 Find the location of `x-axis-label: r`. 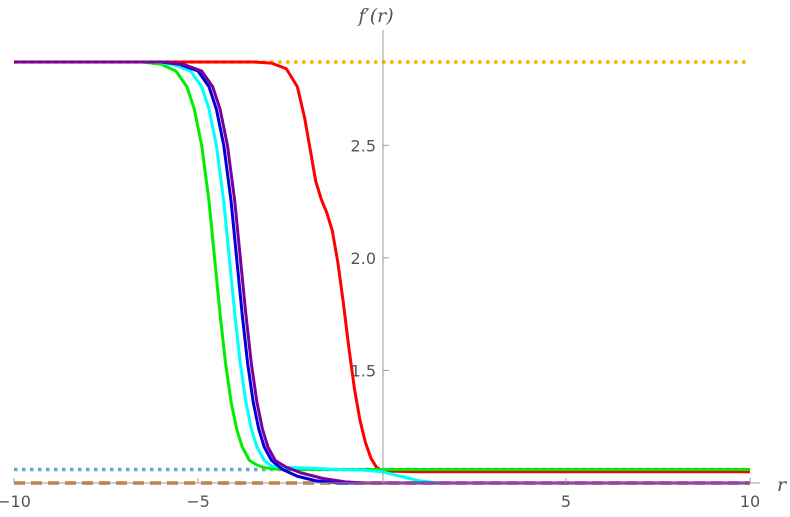

x-axis-label: r is located at coordinates (782, 485).